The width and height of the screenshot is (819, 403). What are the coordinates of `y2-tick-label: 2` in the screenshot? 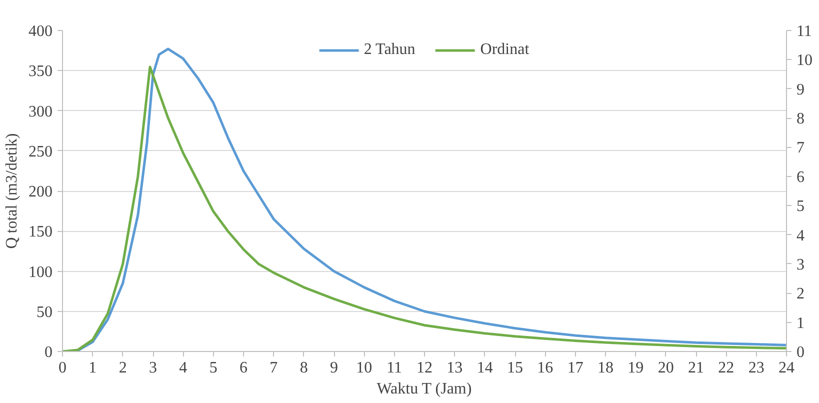 It's located at (800, 294).